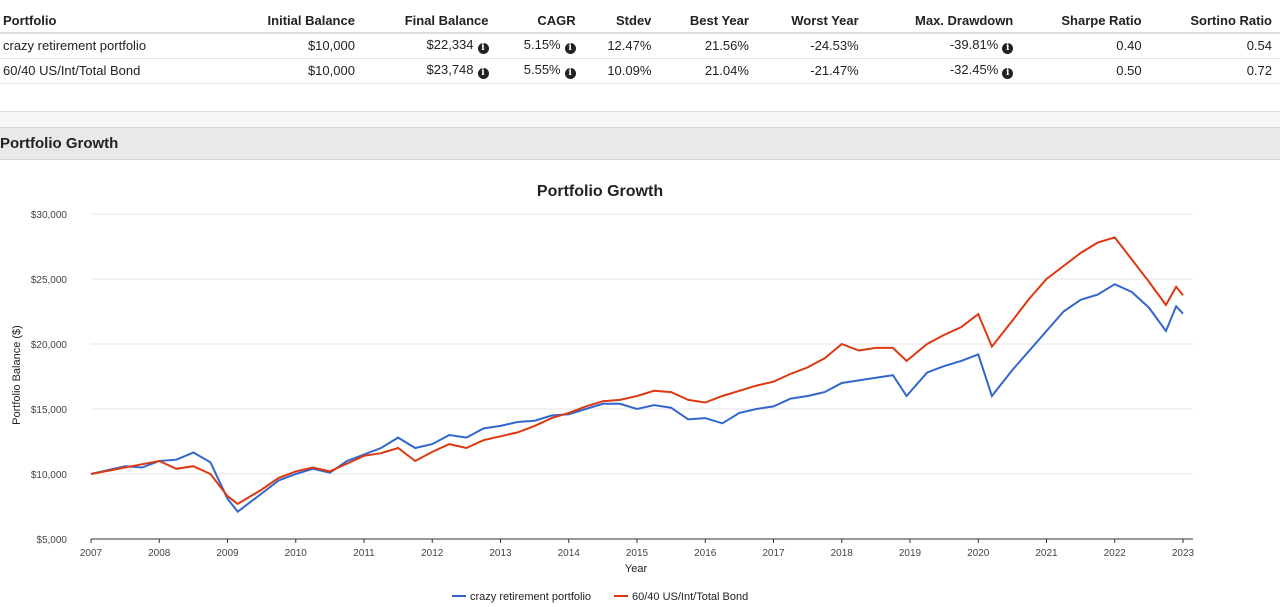  I want to click on x-tick-label: 2015, so click(637, 553).